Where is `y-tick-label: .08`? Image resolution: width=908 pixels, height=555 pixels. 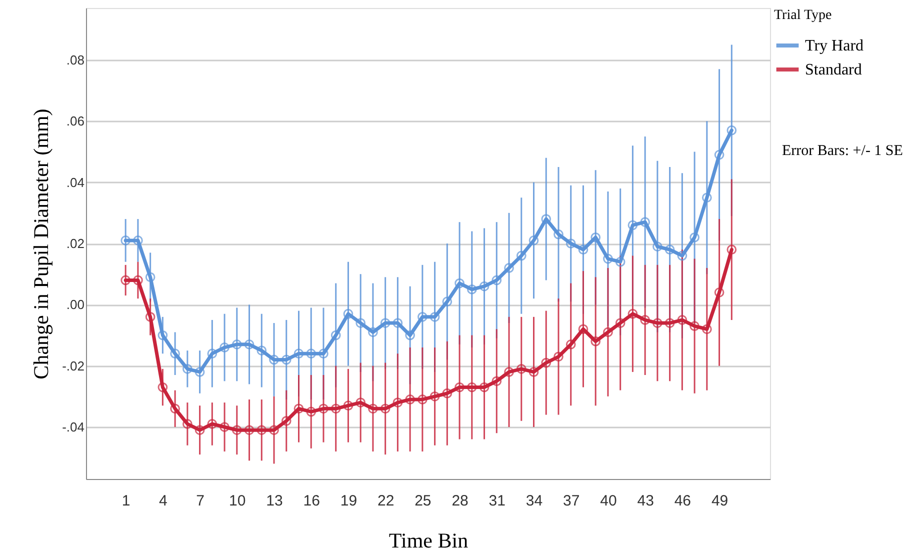 y-tick-label: .08 is located at coordinates (75, 60).